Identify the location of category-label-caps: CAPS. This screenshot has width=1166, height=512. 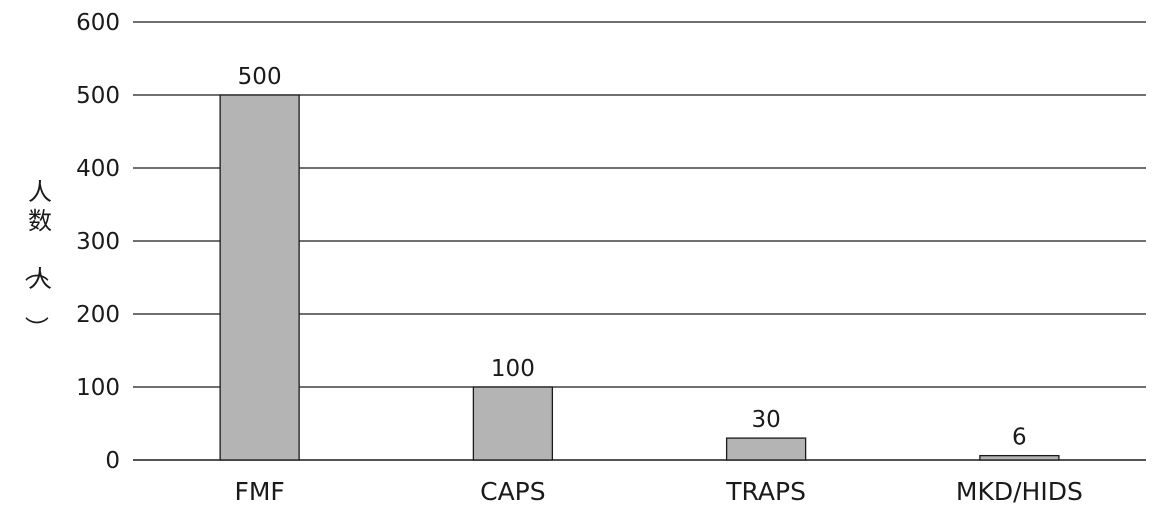
(513, 491).